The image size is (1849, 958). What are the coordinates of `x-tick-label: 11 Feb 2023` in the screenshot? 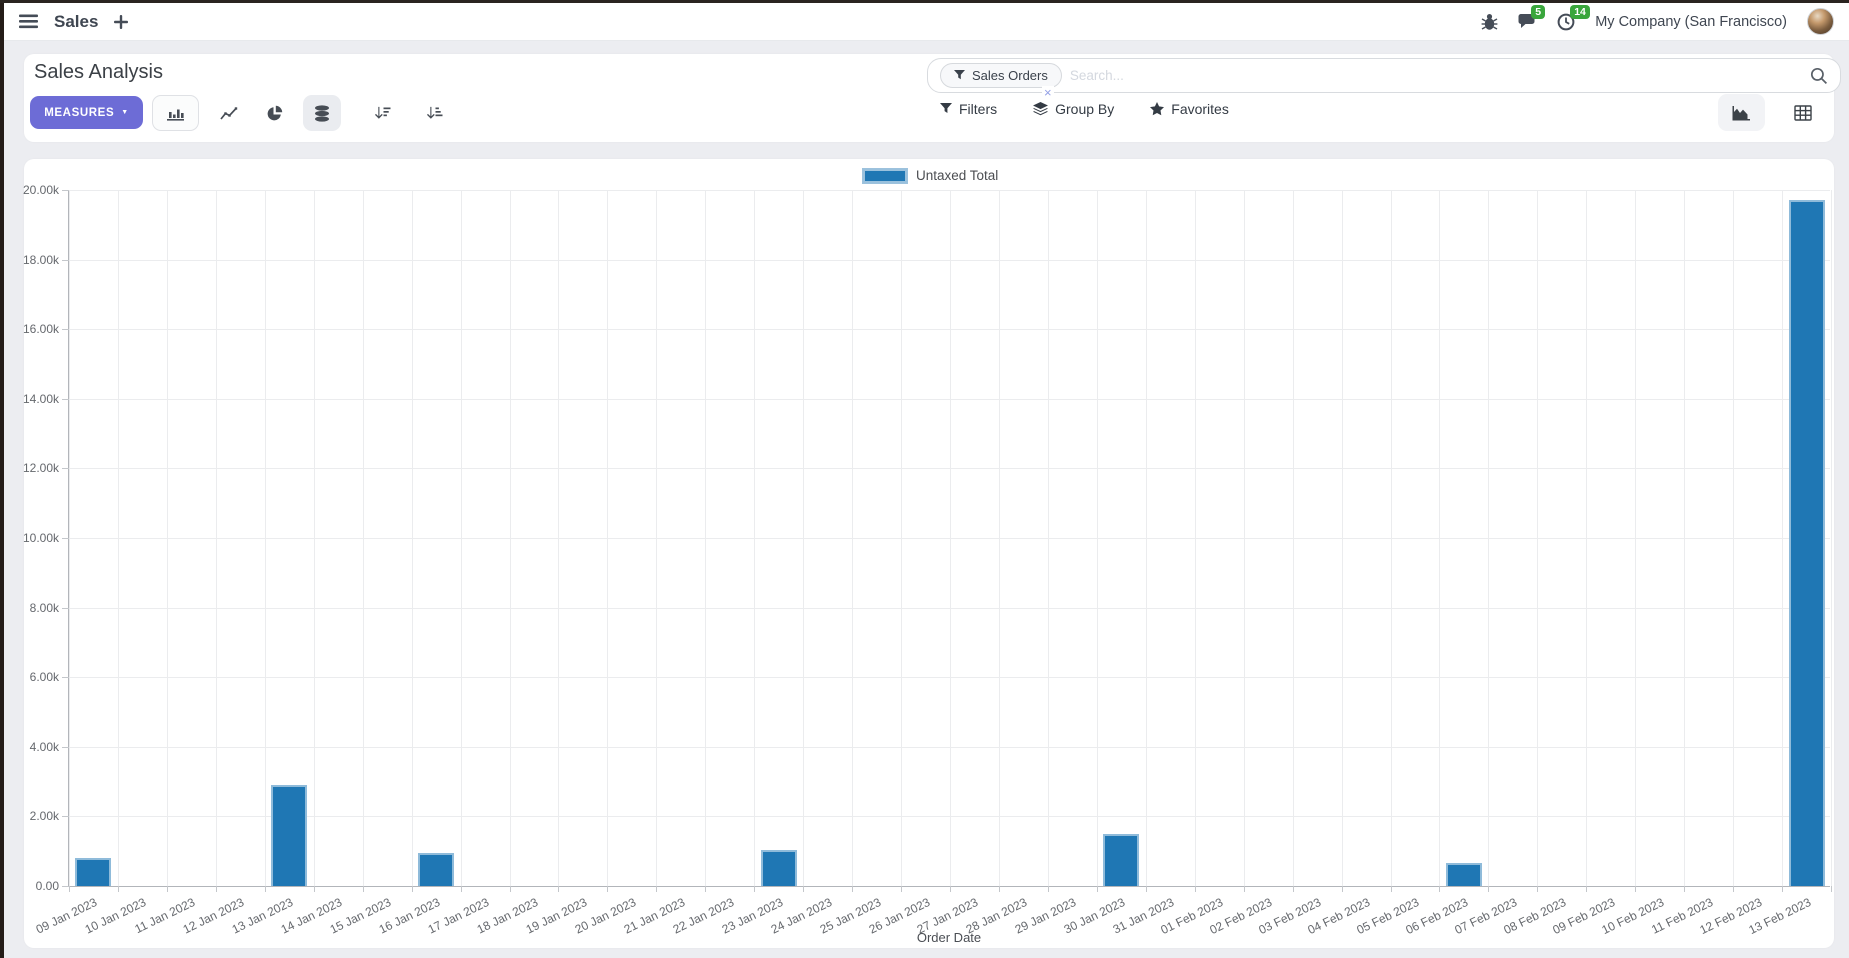 It's located at (1681, 916).